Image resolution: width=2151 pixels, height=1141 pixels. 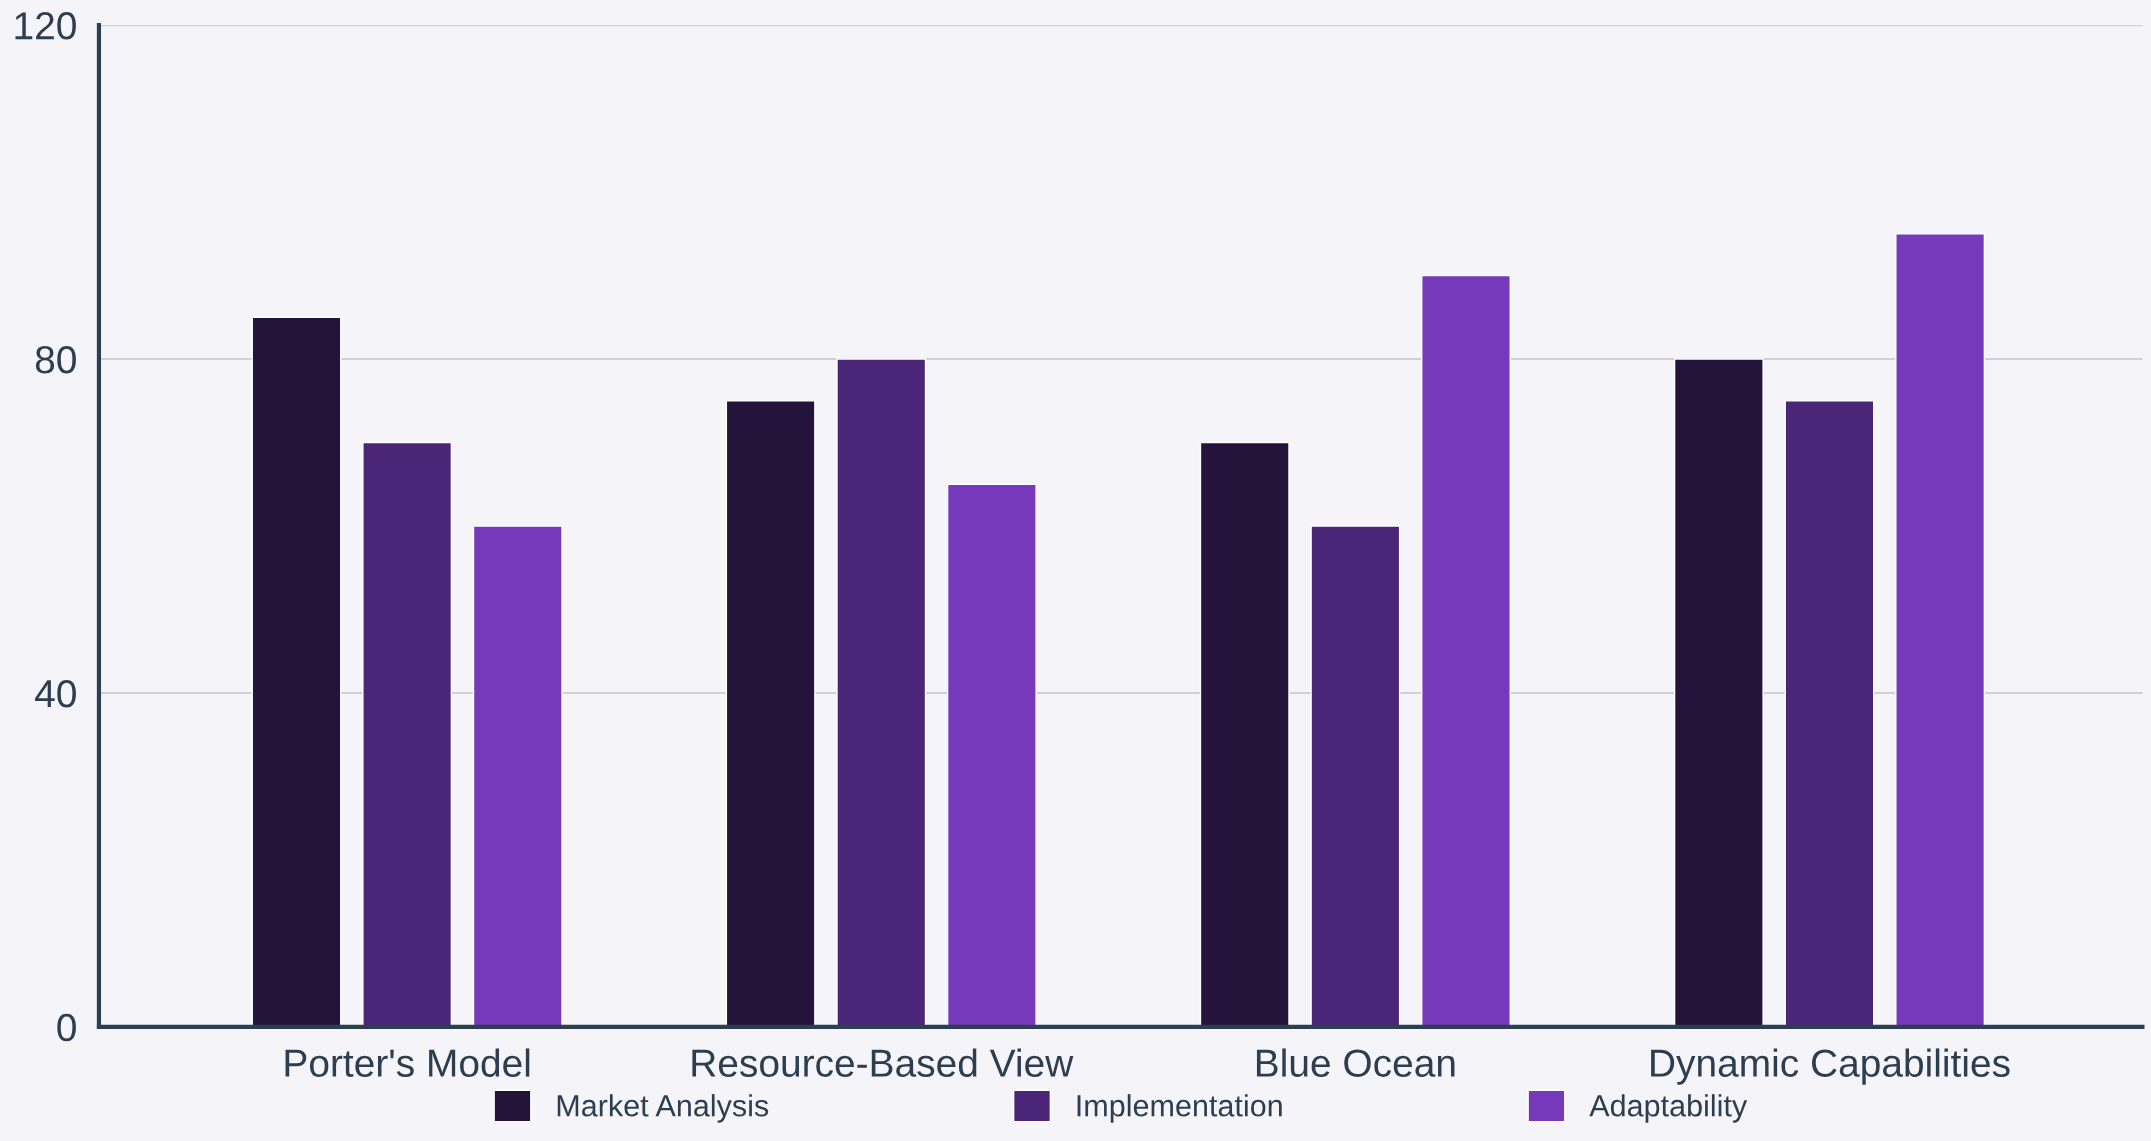 What do you see at coordinates (1355, 1062) in the screenshot?
I see `x-tick-label: Blue Ocean` at bounding box center [1355, 1062].